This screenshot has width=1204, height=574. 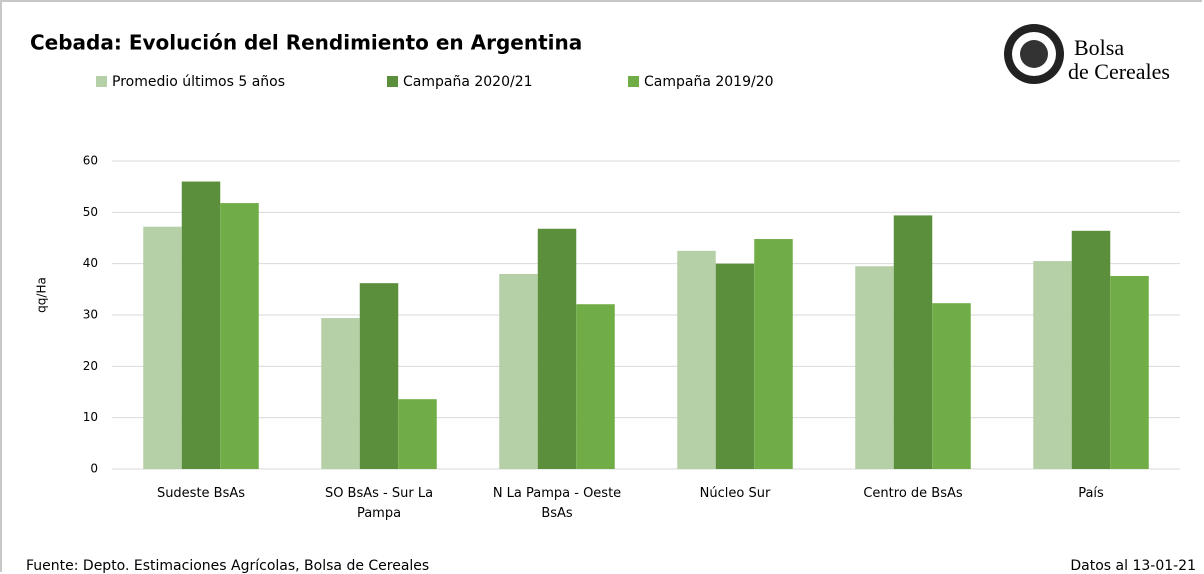 What do you see at coordinates (90, 212) in the screenshot?
I see `y-tick-label: 50` at bounding box center [90, 212].